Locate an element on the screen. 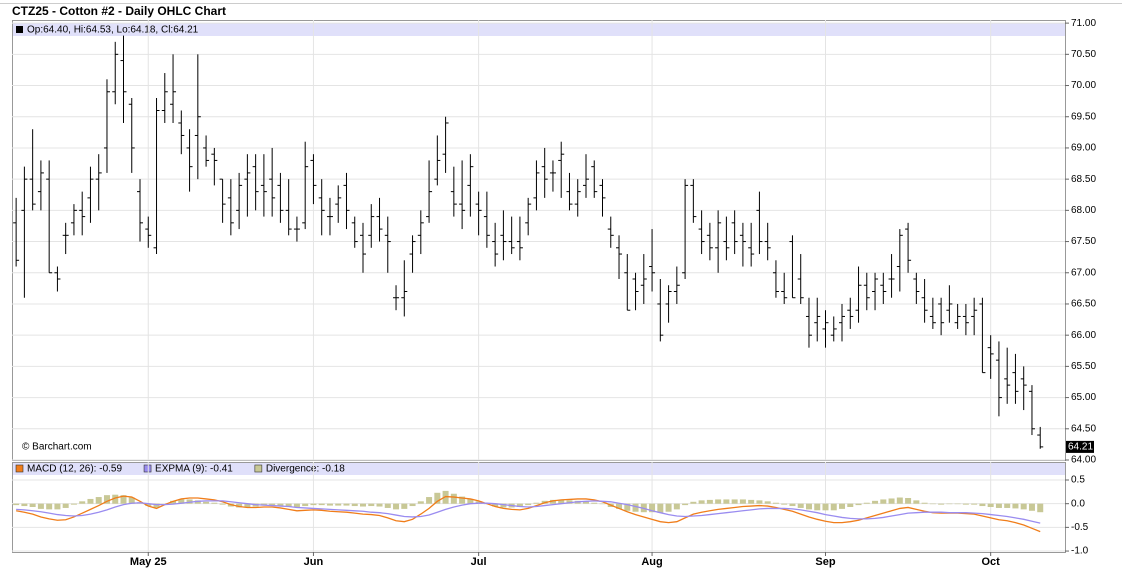 The image size is (1122, 575). y-tick-label: 67.00 is located at coordinates (1083, 272).